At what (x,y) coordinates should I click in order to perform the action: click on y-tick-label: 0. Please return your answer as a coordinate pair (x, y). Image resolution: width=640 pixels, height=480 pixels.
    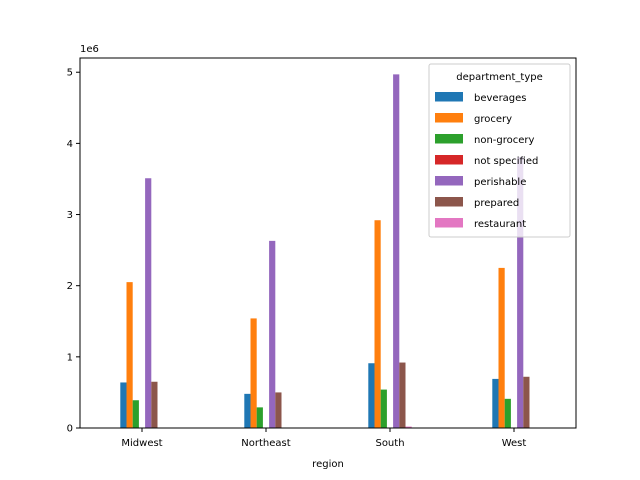
    Looking at the image, I should click on (70, 429).